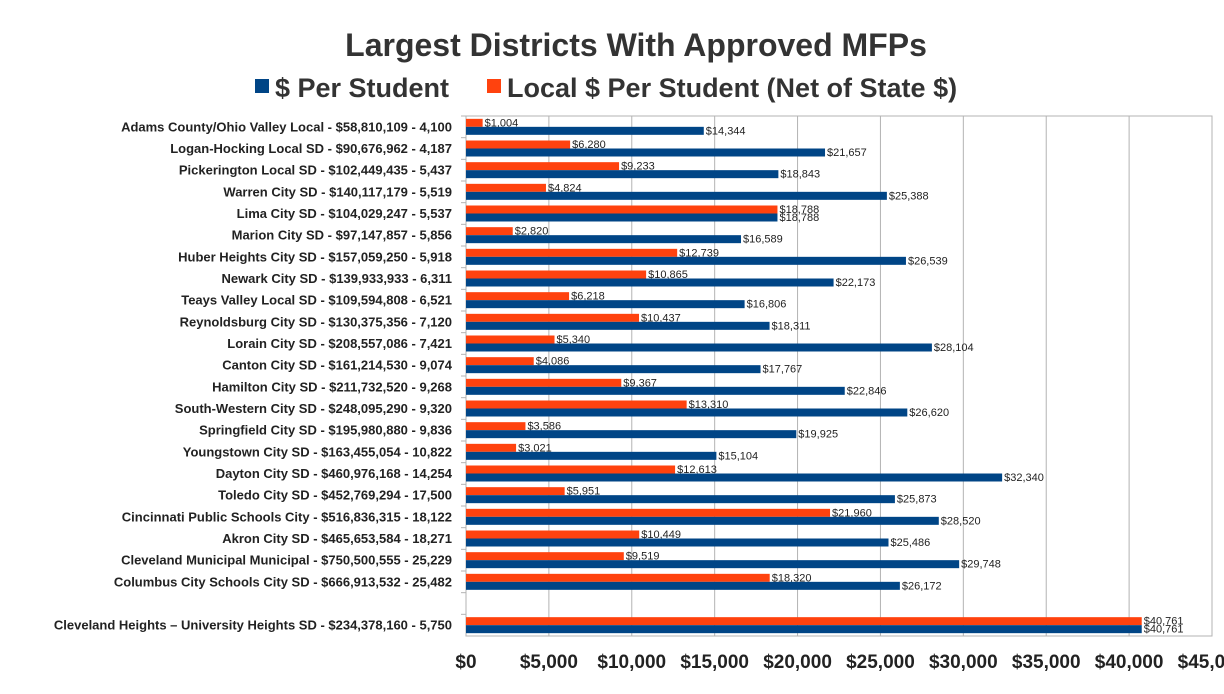  What do you see at coordinates (631, 662) in the screenshot?
I see `x-tick-label: $10,000` at bounding box center [631, 662].